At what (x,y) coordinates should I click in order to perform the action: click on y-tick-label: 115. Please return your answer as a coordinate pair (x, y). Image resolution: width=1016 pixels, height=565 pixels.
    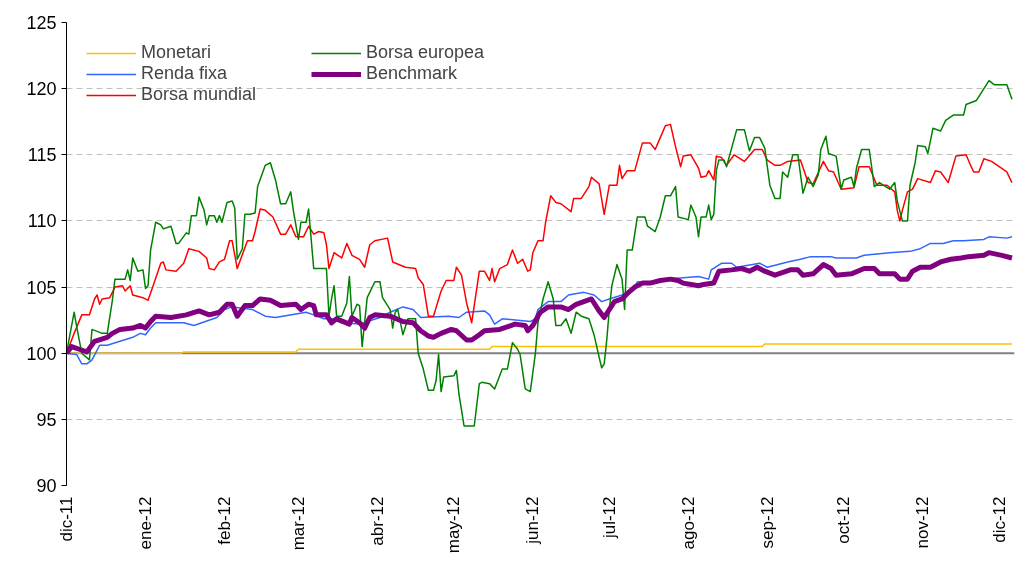
    Looking at the image, I should click on (42, 155).